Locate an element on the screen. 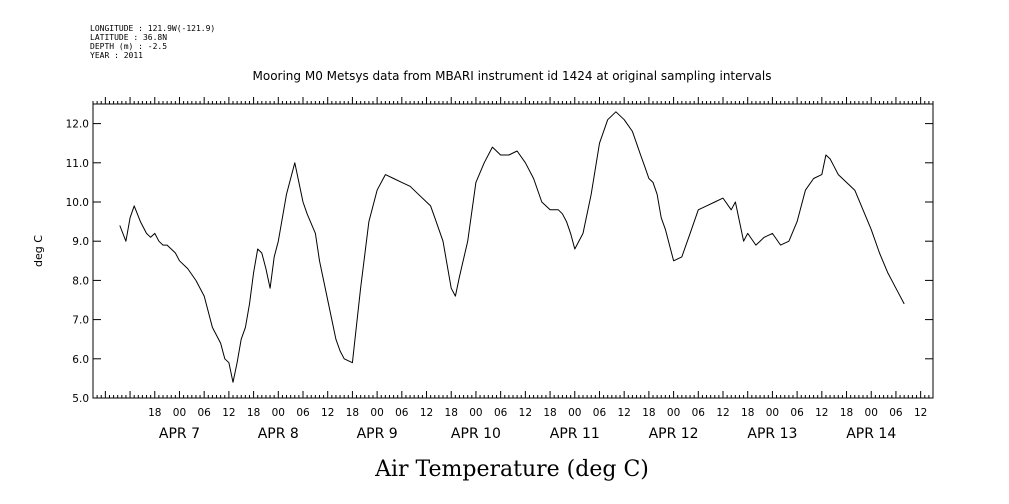  y-tick-label: 5.0 is located at coordinates (80, 399).